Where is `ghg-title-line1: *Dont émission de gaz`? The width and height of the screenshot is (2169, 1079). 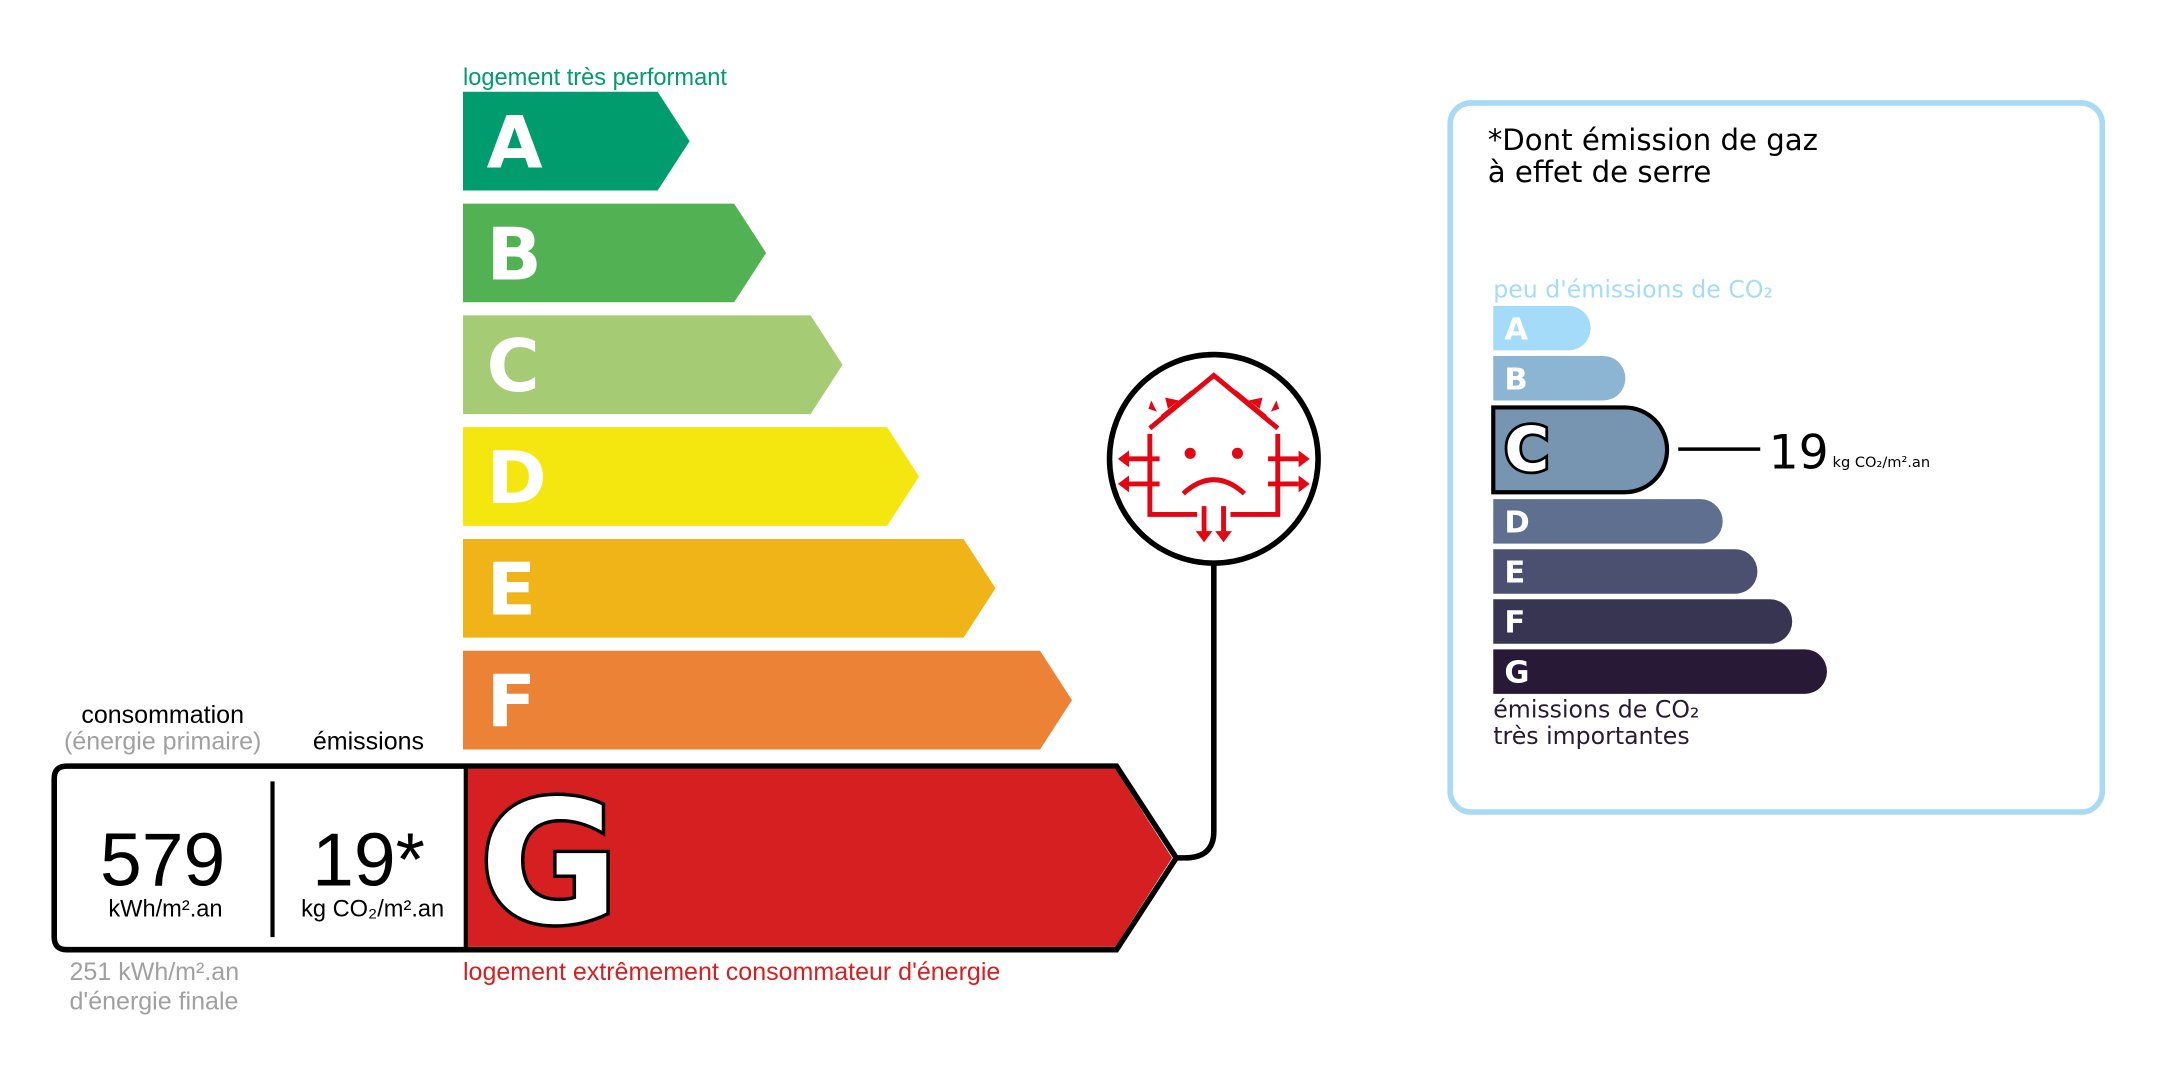
ghg-title-line1: *Dont émission de gaz is located at coordinates (1653, 140).